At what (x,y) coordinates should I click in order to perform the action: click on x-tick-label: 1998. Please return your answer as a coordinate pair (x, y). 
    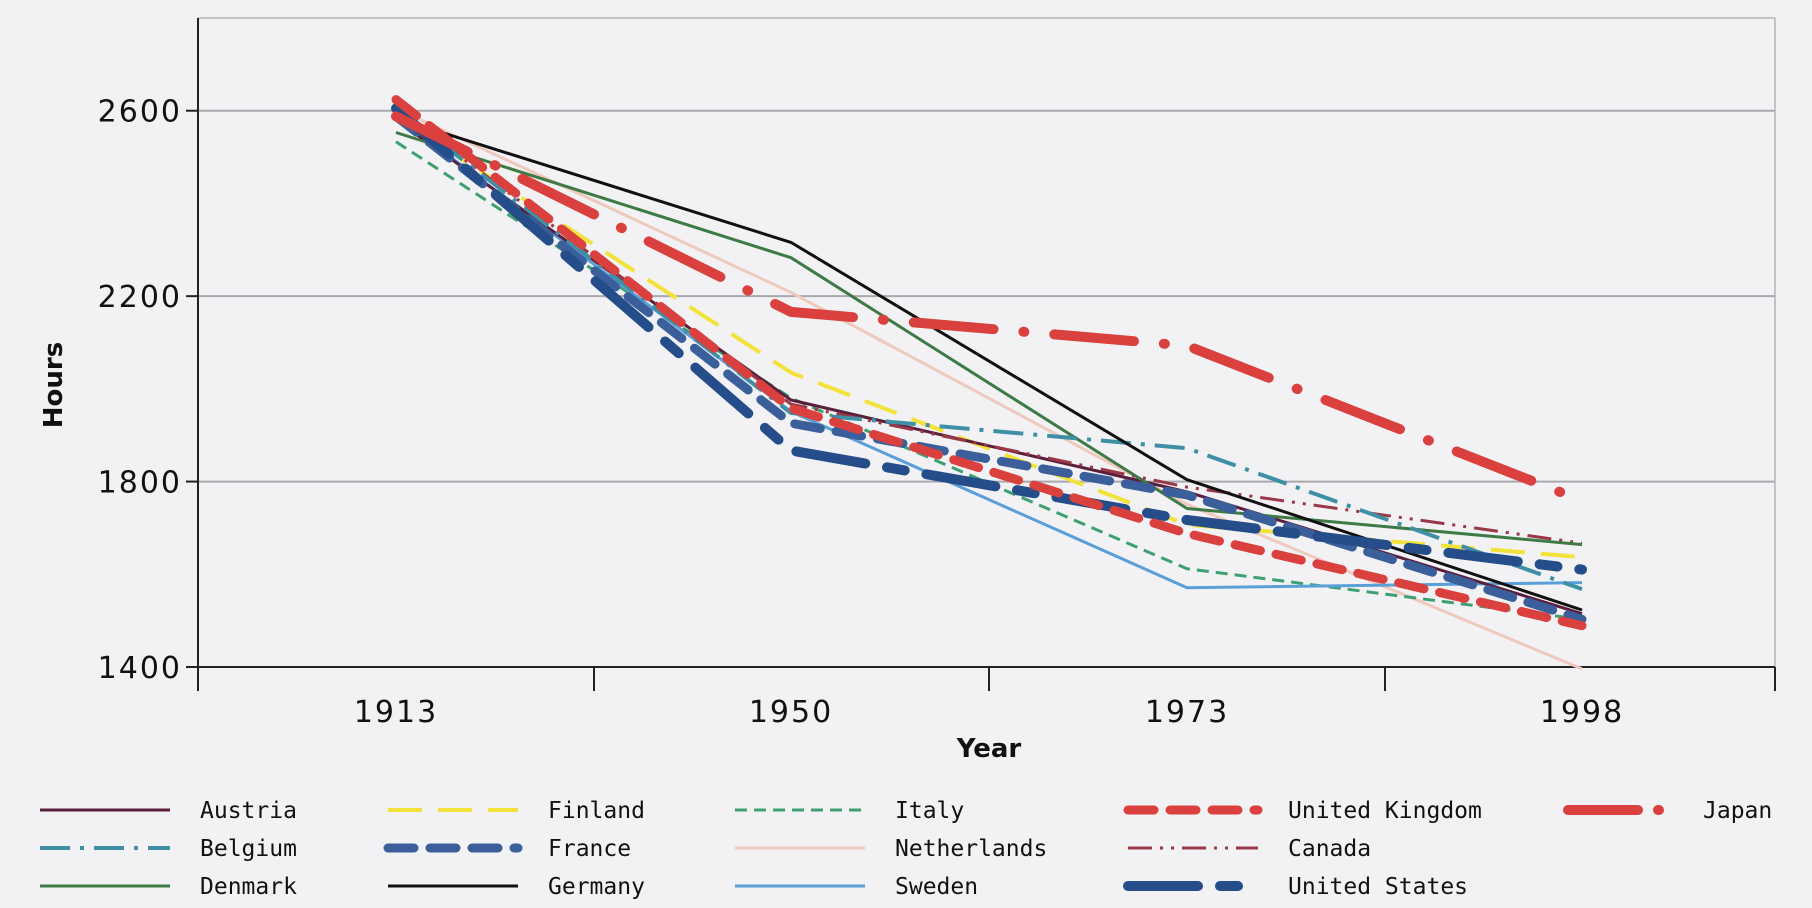
    Looking at the image, I should click on (1582, 712).